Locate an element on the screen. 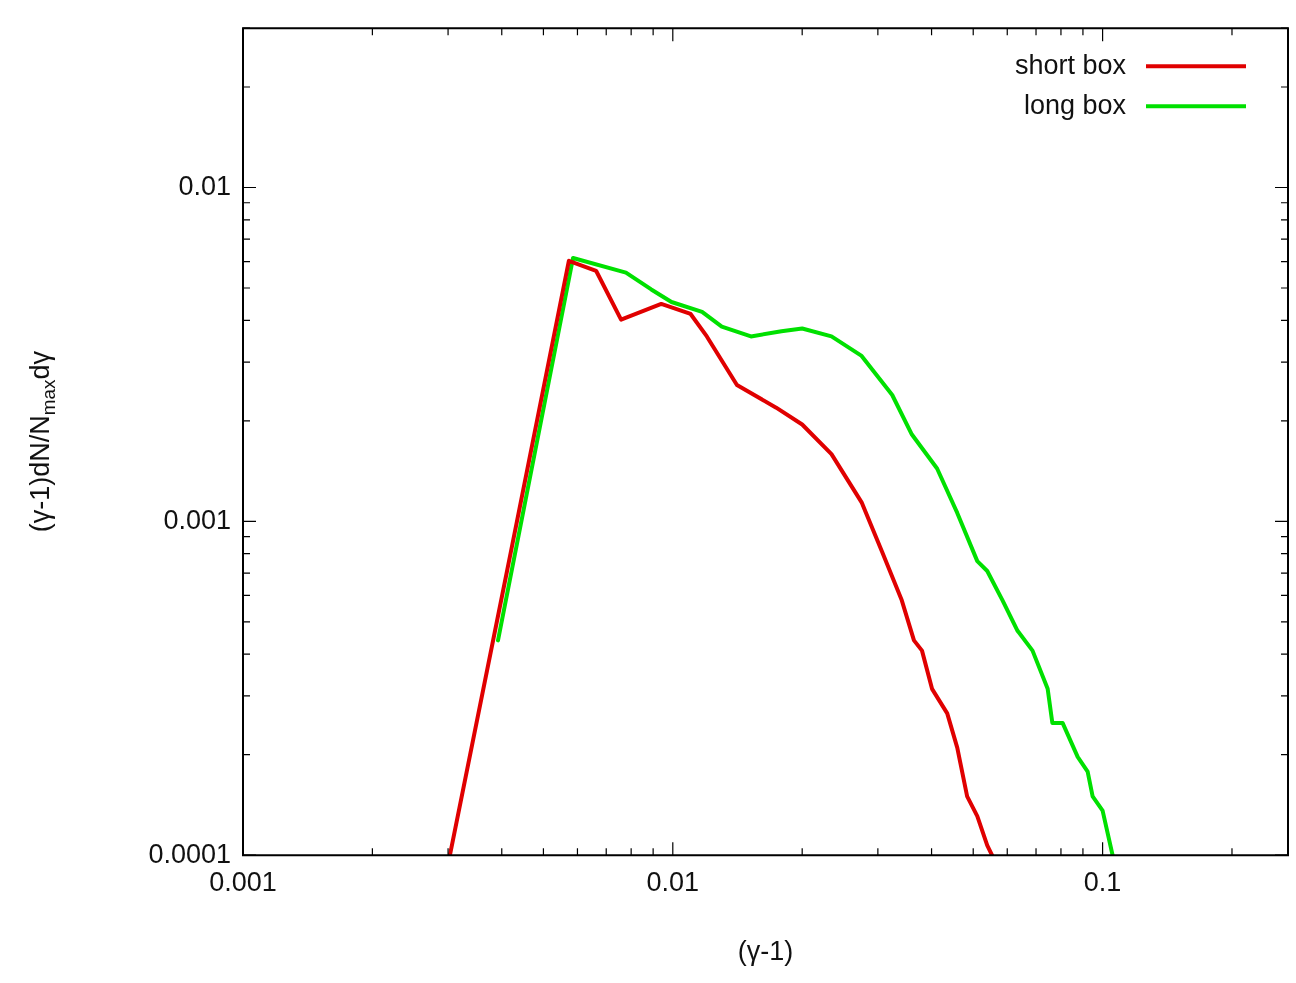  x-tick-label: 0.01 is located at coordinates (673, 881).